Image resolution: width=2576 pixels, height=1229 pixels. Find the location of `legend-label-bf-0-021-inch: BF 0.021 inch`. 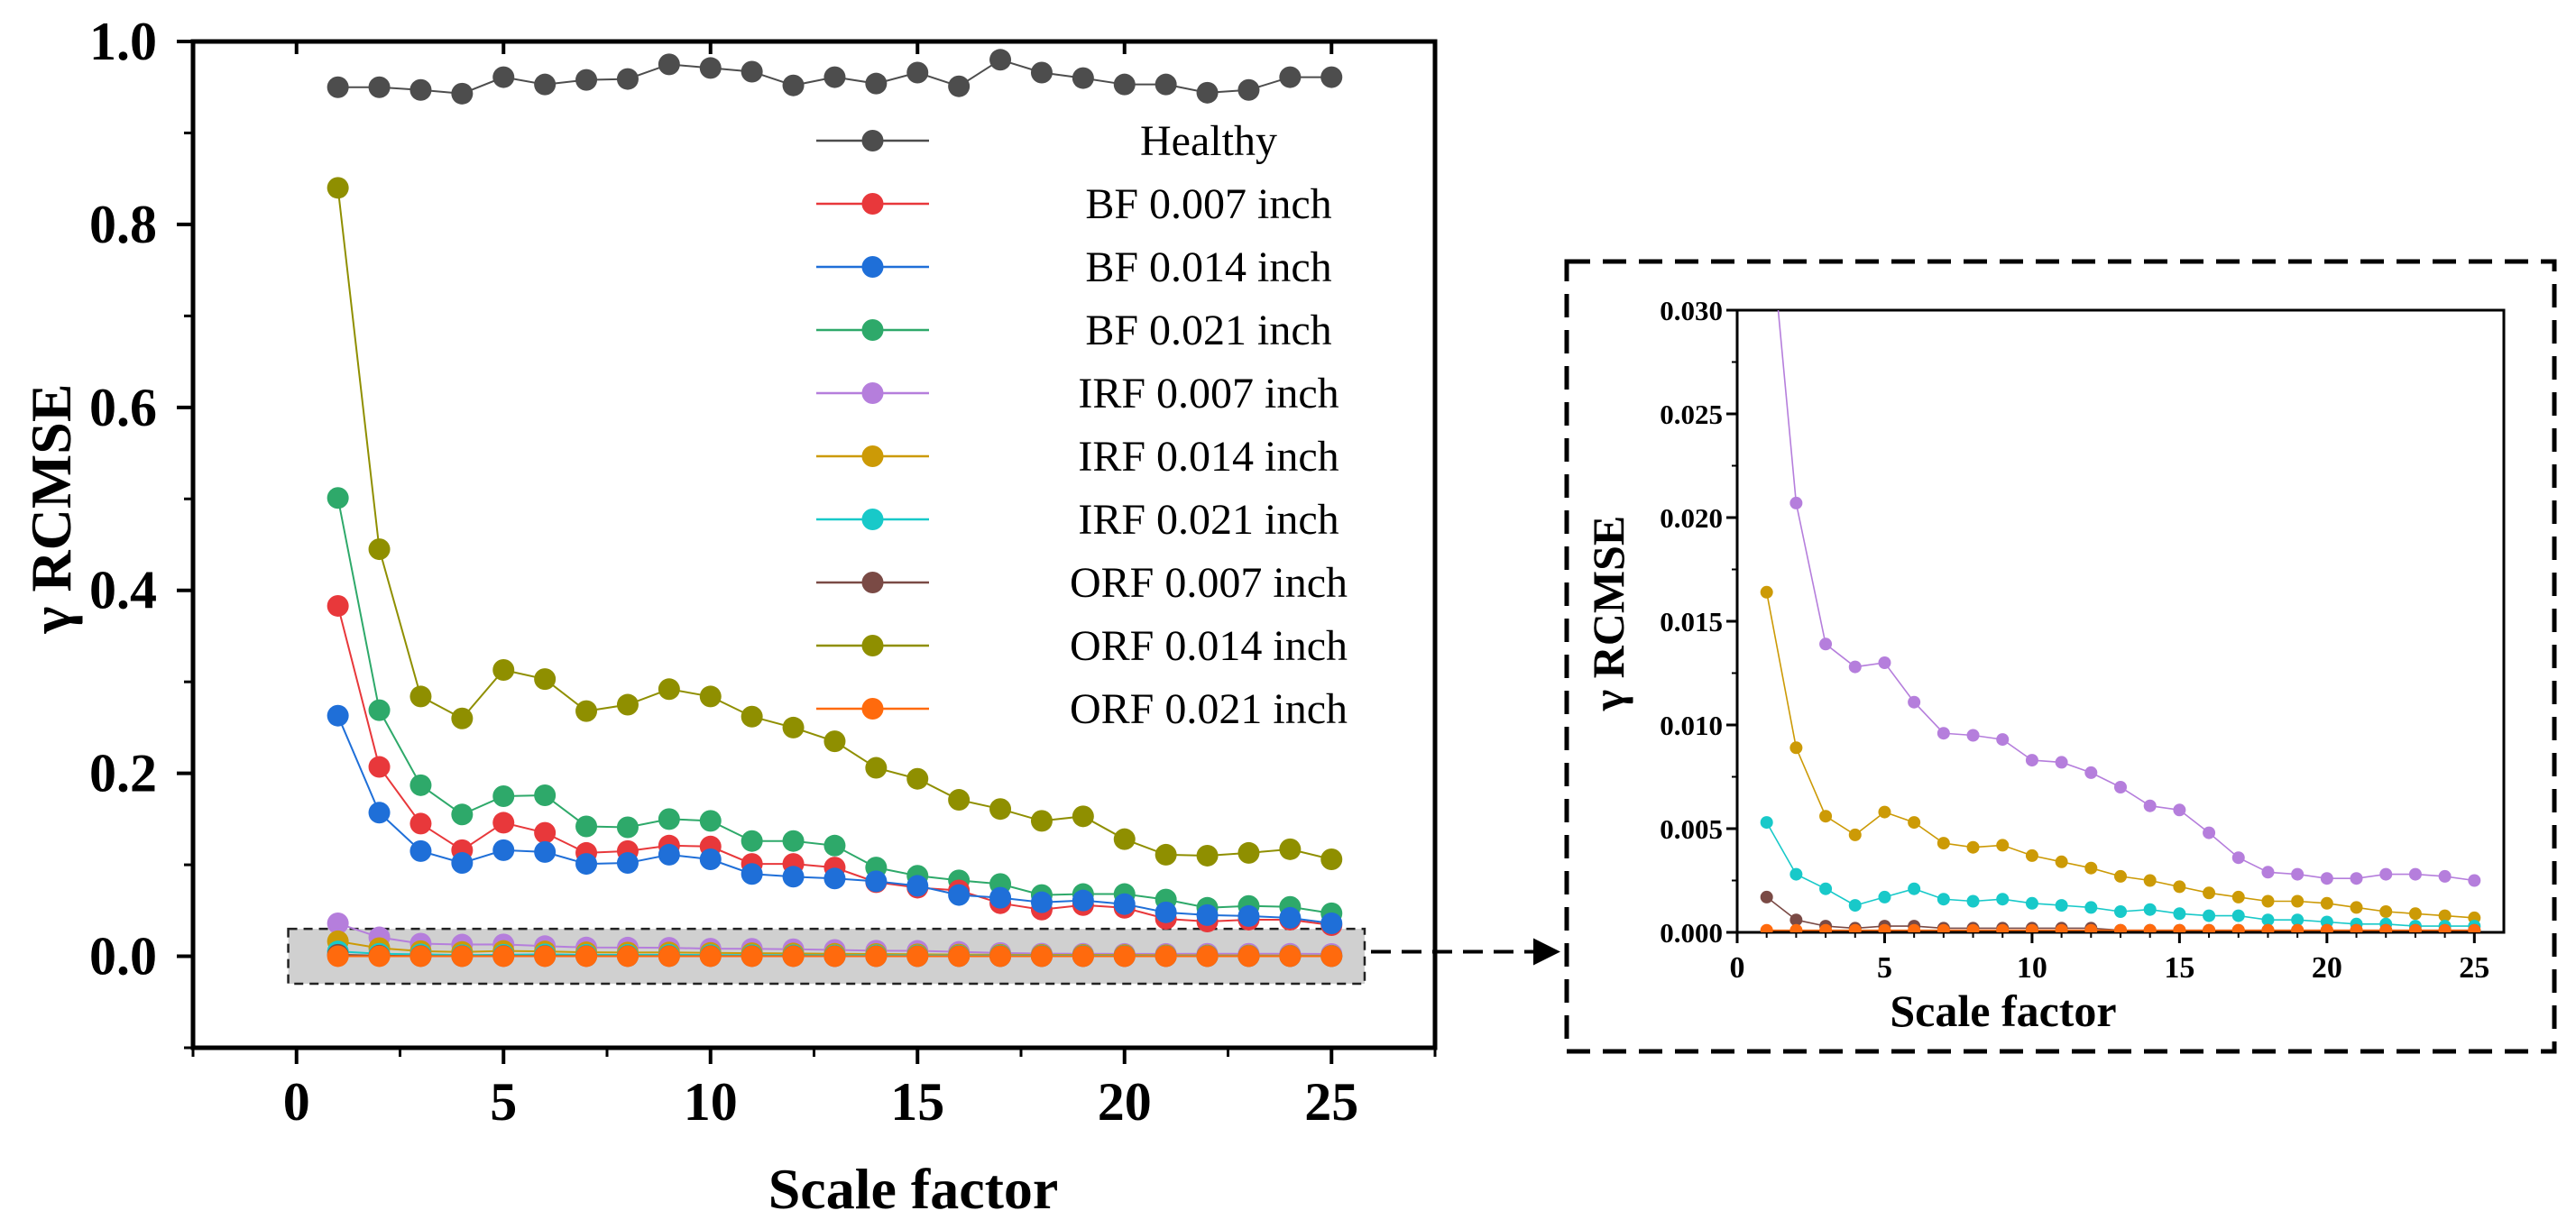

legend-label-bf-0-021-inch: BF 0.021 inch is located at coordinates (1208, 330).